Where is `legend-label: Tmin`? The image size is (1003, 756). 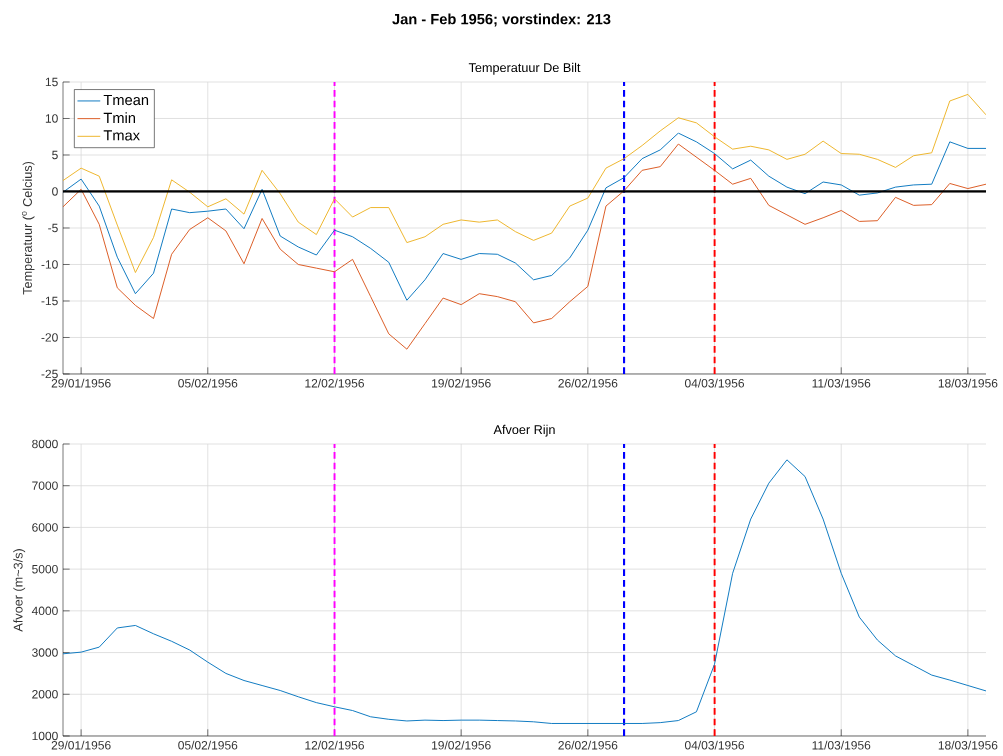 legend-label: Tmin is located at coordinates (119, 117).